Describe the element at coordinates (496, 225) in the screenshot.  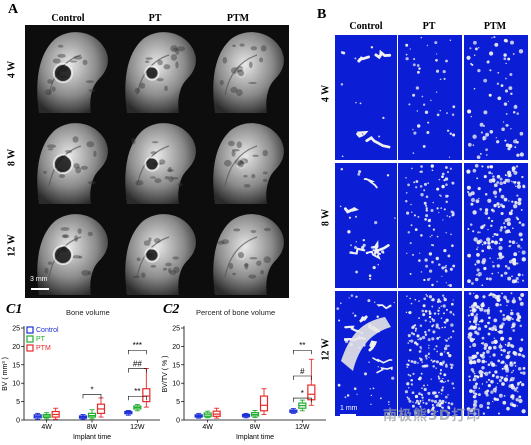
I see `microct-image-ptm-8w` at that location.